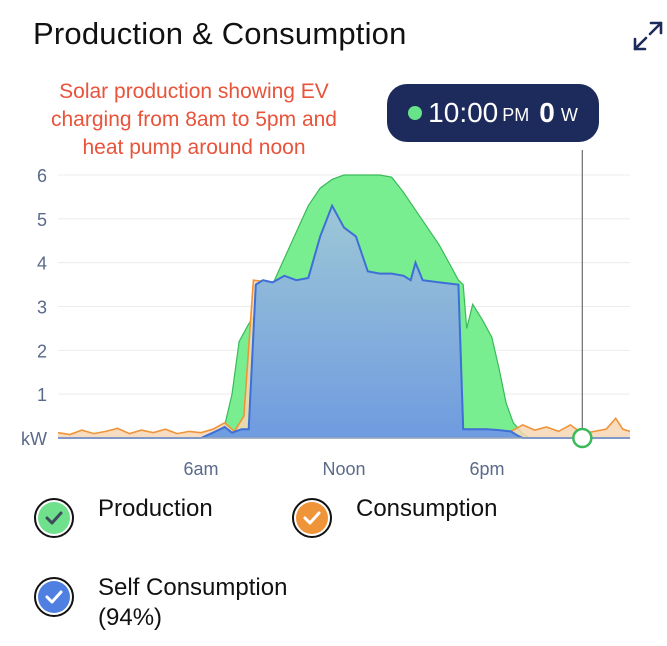 This screenshot has width=667, height=646. I want to click on legend-item-production: Production, so click(123, 516).